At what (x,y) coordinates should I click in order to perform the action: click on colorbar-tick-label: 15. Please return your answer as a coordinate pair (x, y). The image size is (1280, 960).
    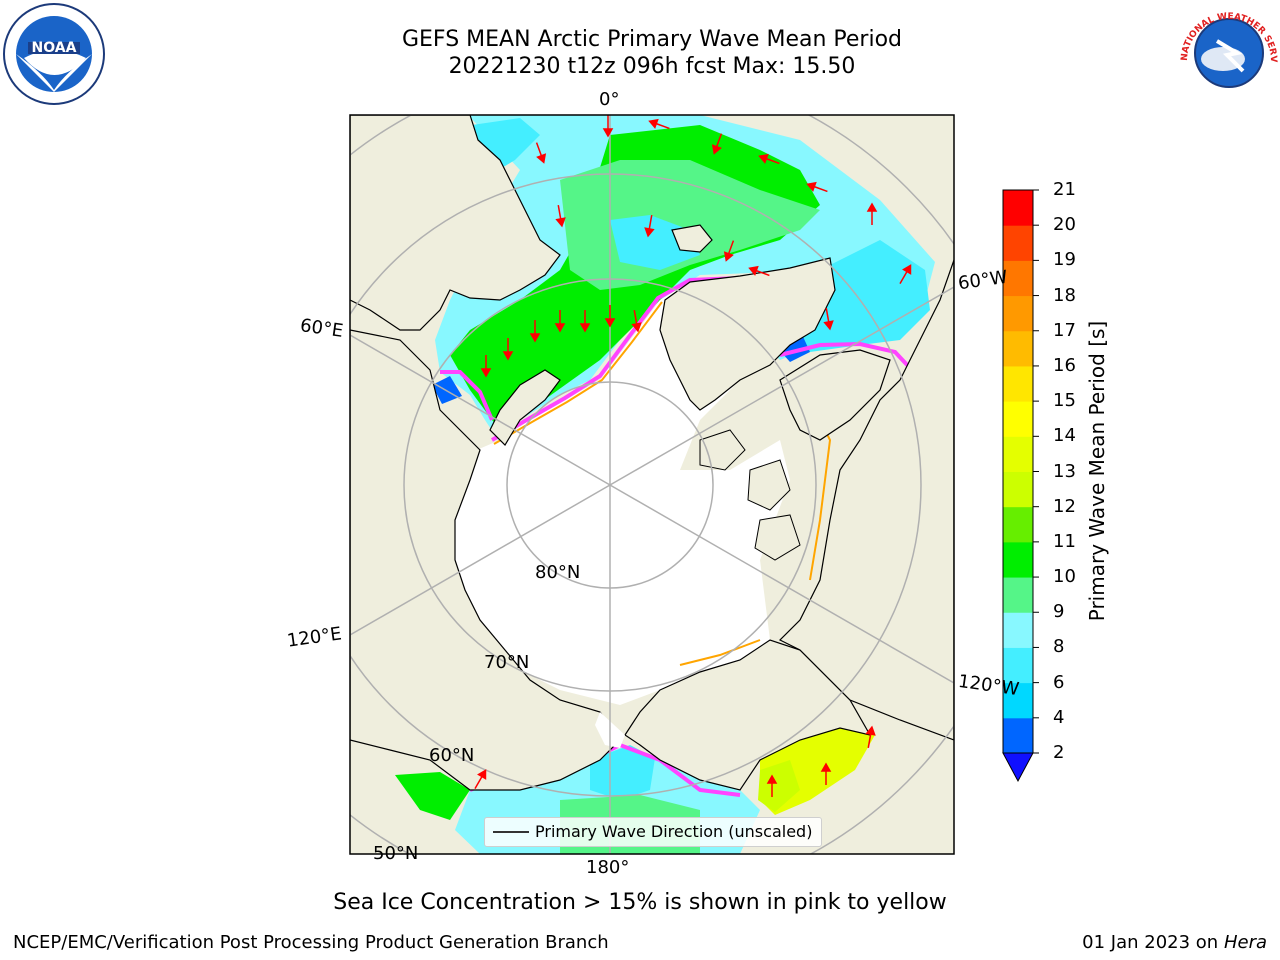
    Looking at the image, I should click on (1064, 401).